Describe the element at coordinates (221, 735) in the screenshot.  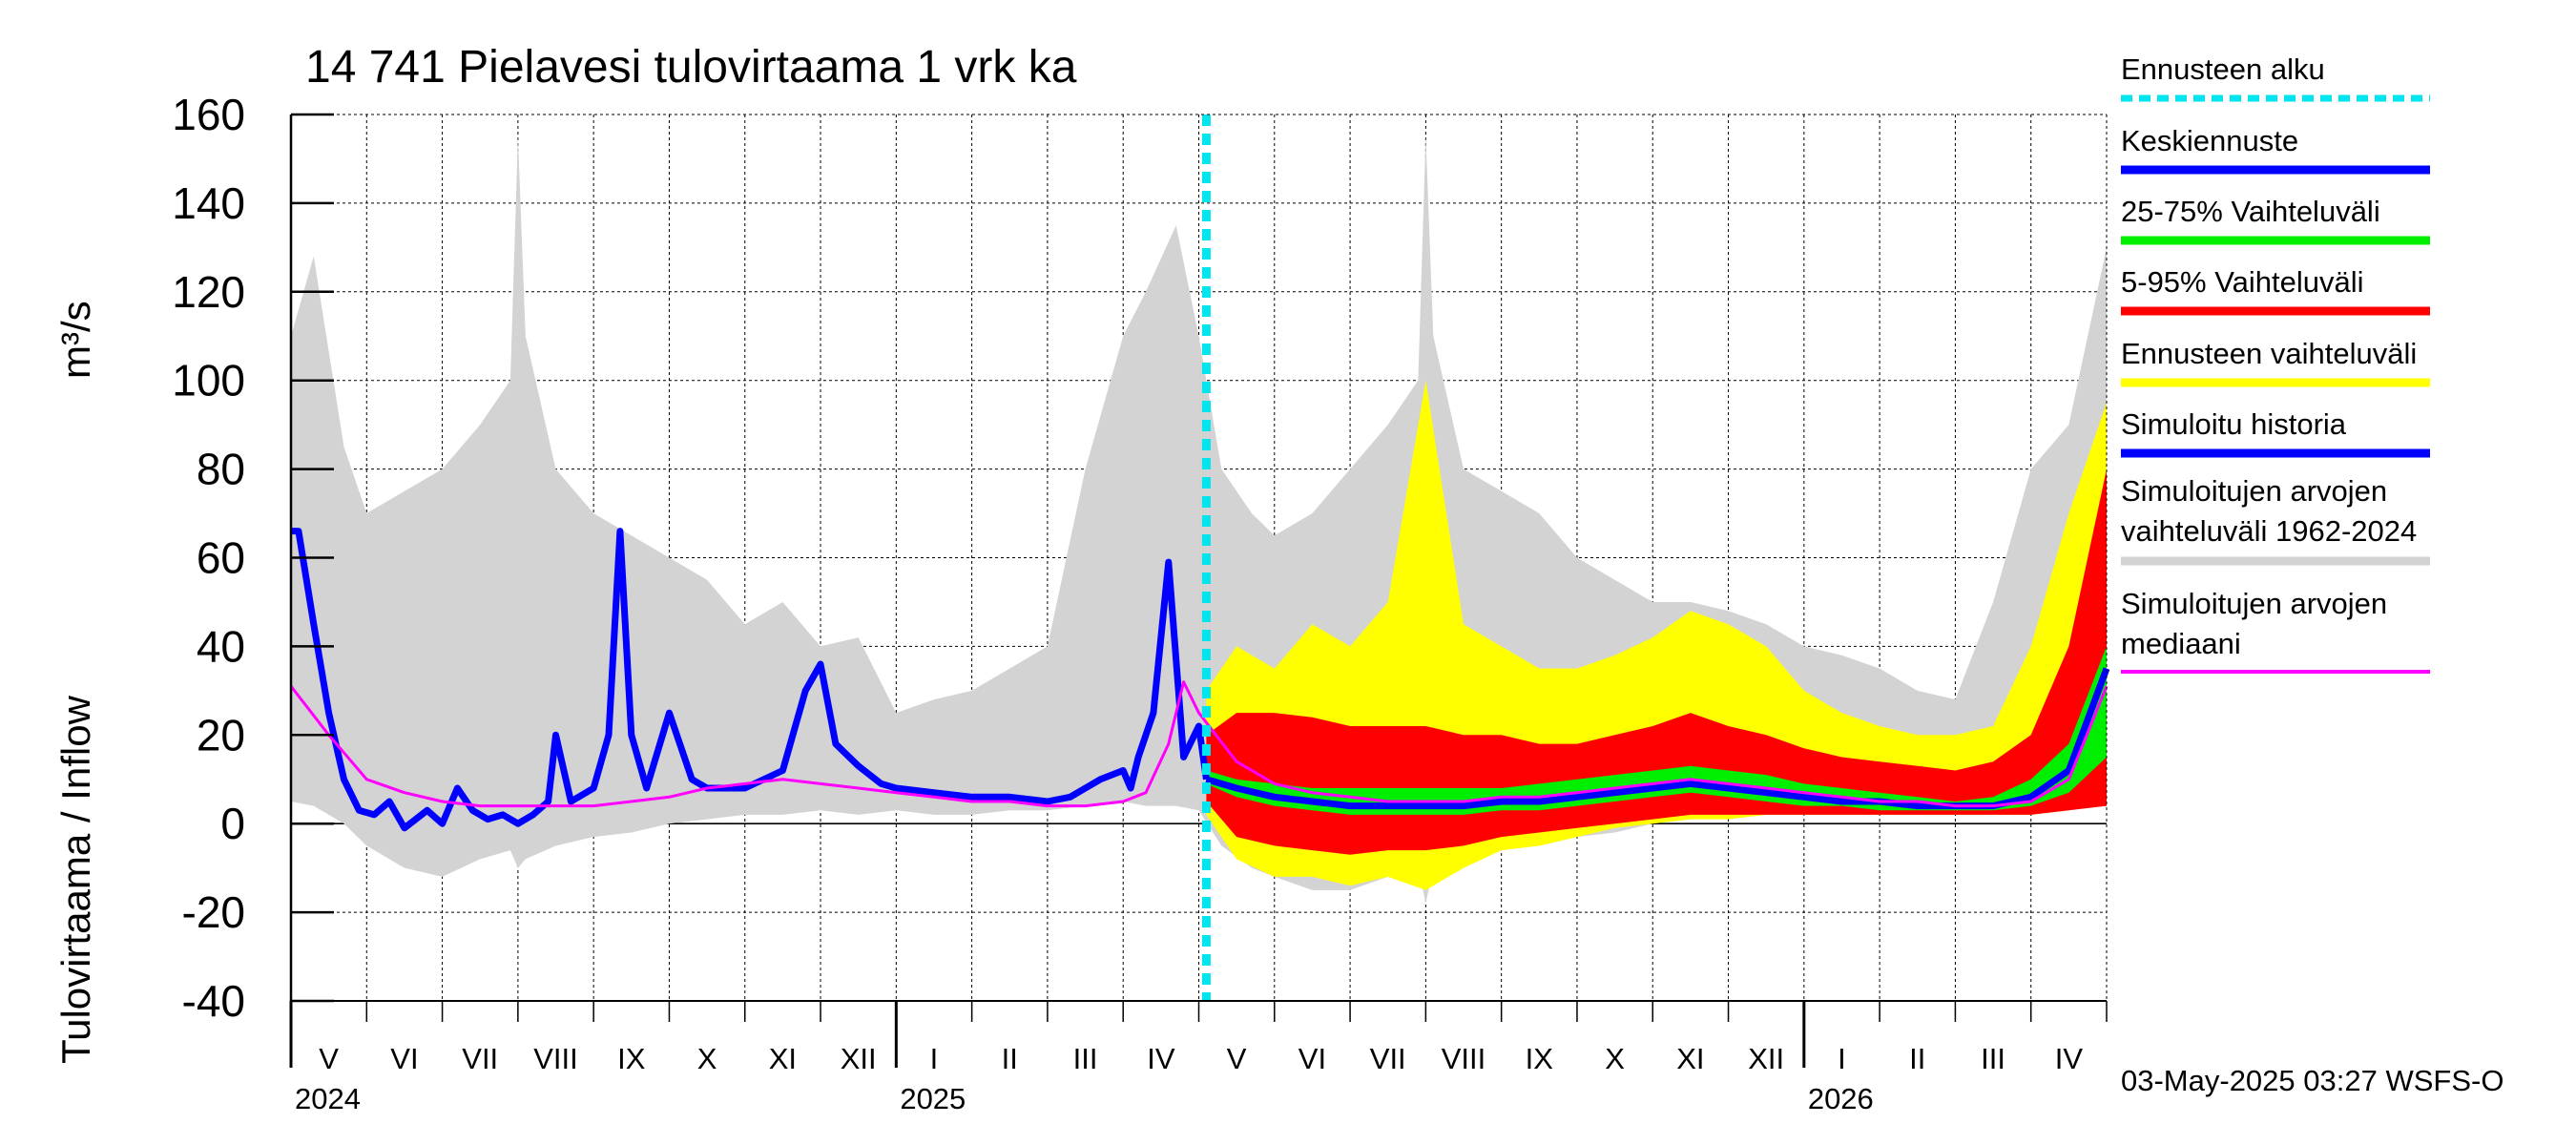
I see `y-tick-label: 20` at that location.